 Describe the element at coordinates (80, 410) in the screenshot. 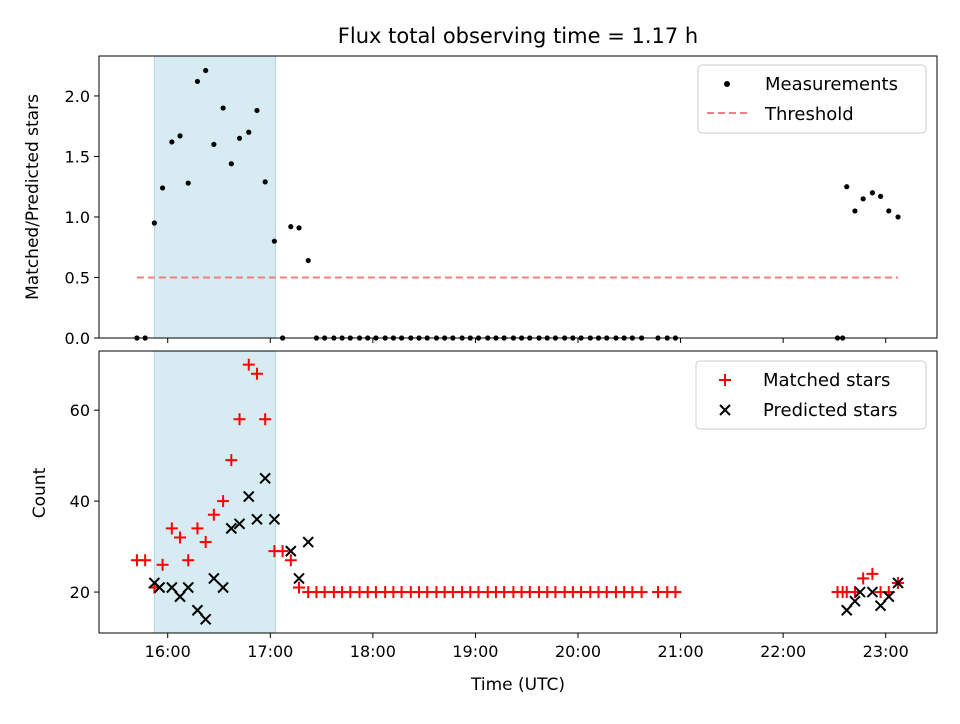

I see `bottom-y-tick-label: 60` at that location.